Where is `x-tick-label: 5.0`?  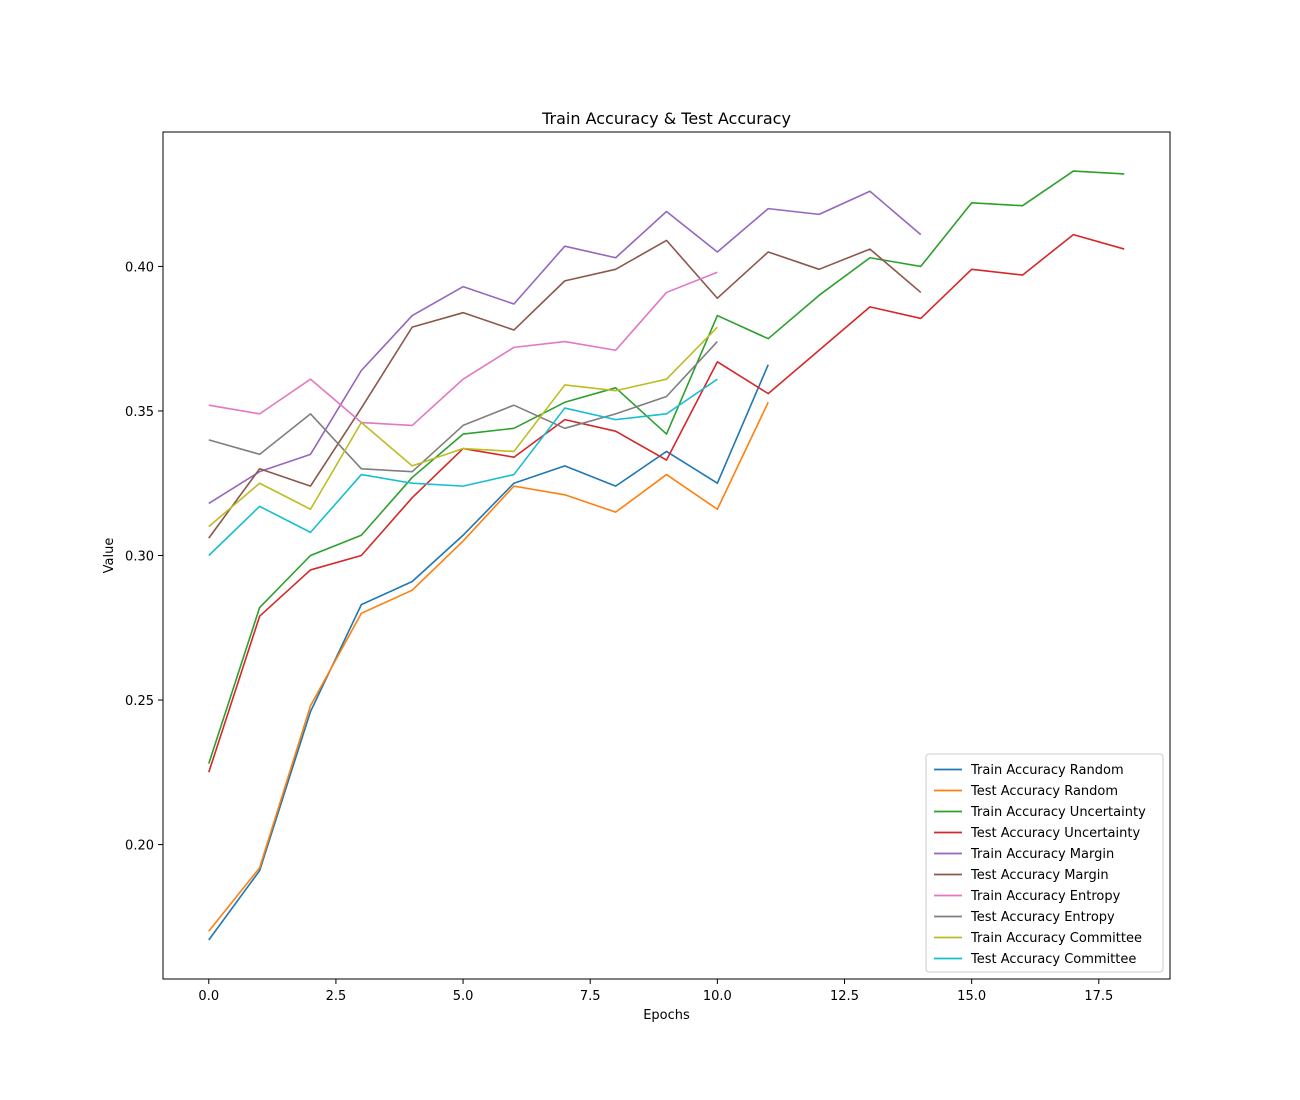 x-tick-label: 5.0 is located at coordinates (463, 996).